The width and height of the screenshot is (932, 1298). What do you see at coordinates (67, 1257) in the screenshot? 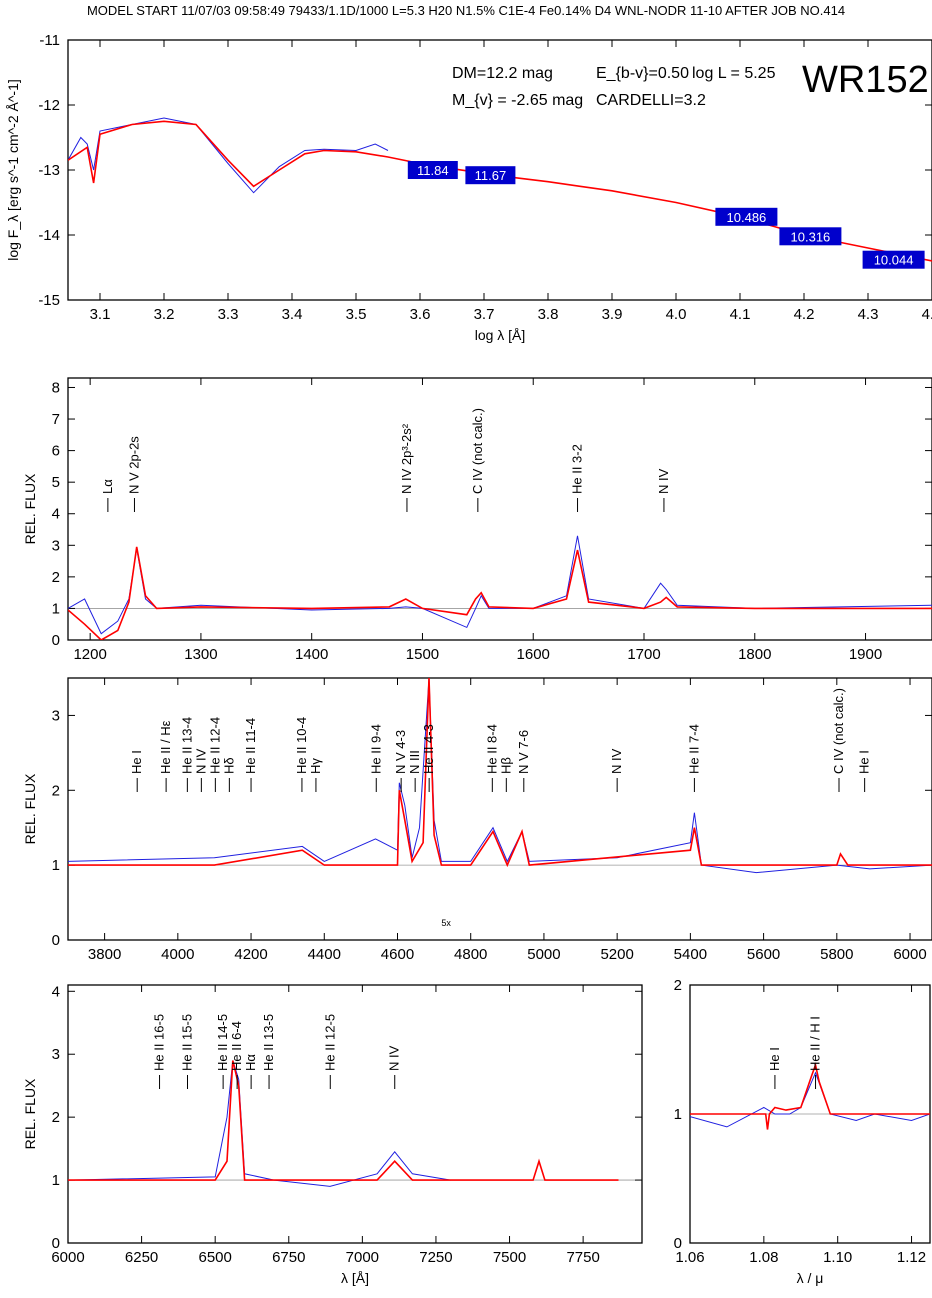
I see `red-x-tick-label: 6000` at bounding box center [67, 1257].